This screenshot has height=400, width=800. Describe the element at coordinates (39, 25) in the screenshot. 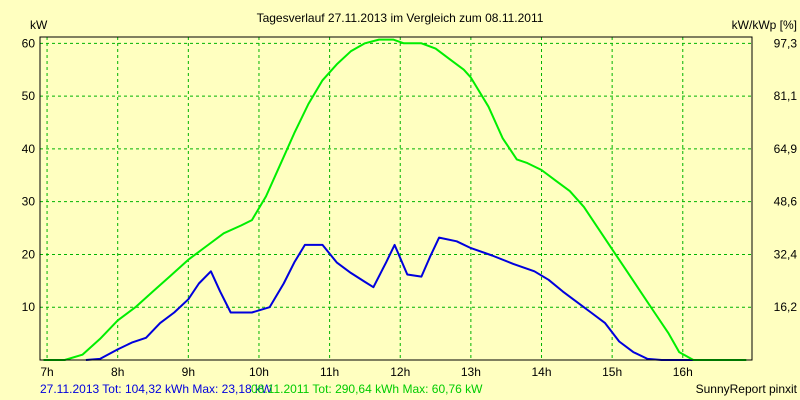

I see `y-axis-left-label: kW` at that location.